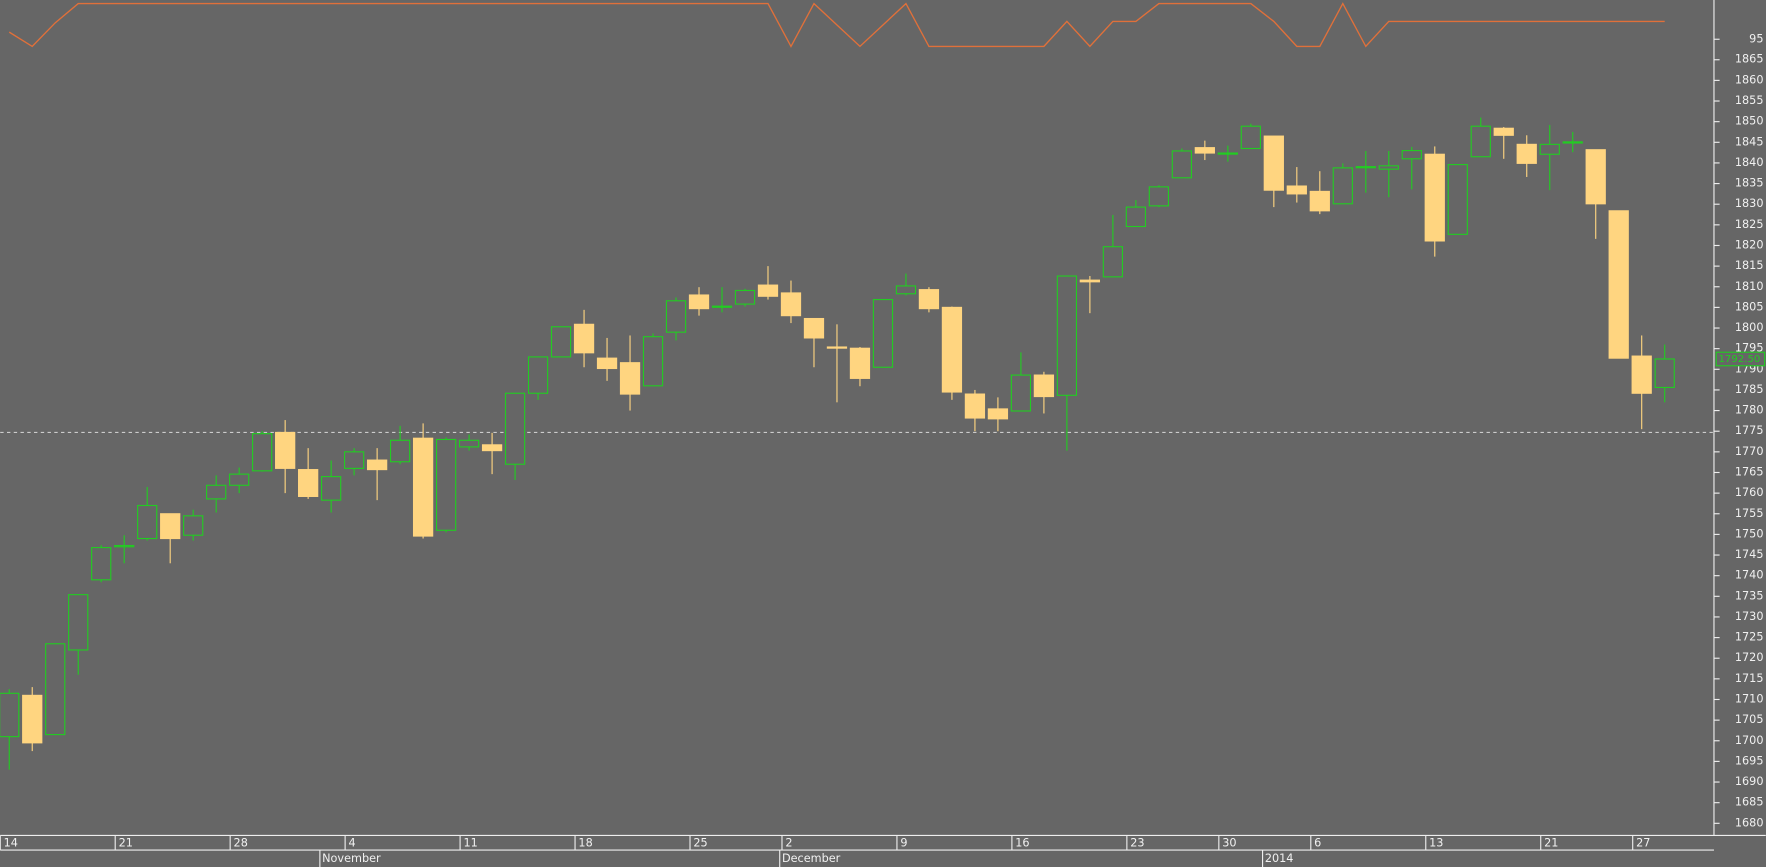  Describe the element at coordinates (1749, 513) in the screenshot. I see `y-tick-label: 1755` at that location.